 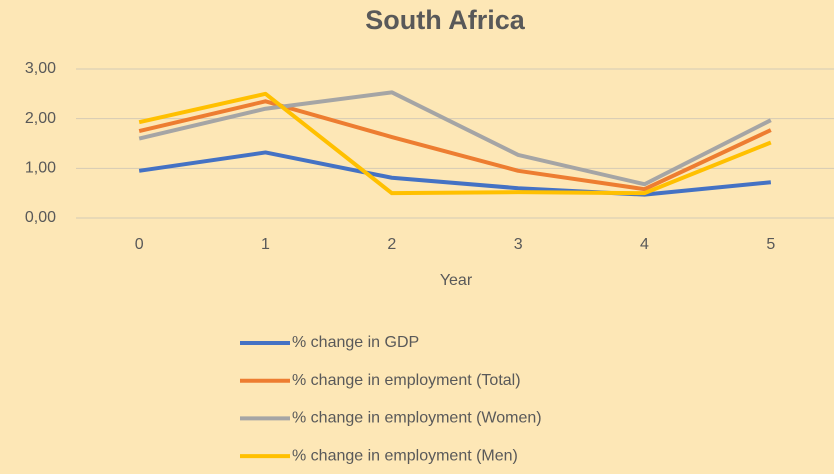 I want to click on x-tick-label: 0, so click(x=139, y=244).